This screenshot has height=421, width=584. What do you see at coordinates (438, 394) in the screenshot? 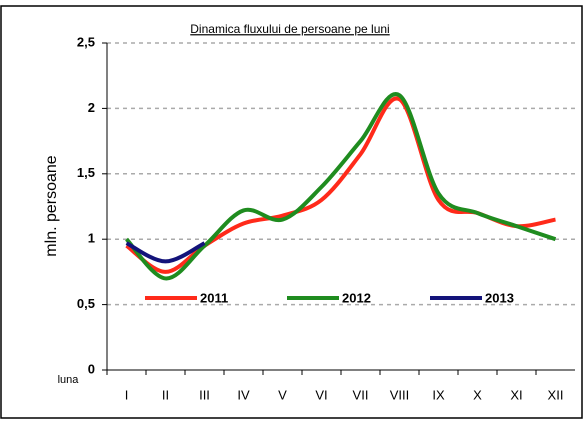
I see `x-tick-label: IX` at bounding box center [438, 394].